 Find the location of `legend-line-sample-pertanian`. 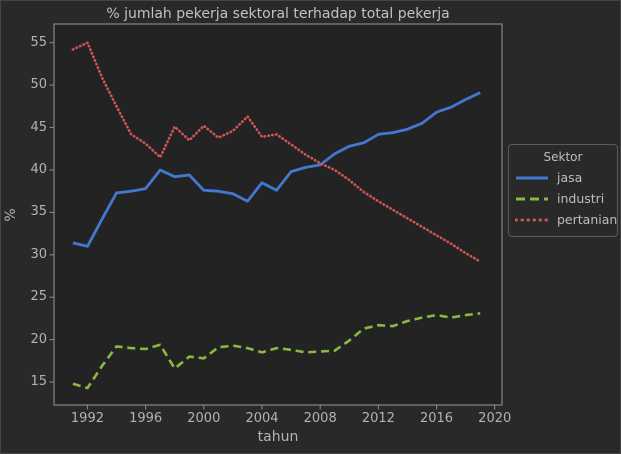

legend-line-sample-pertanian is located at coordinates (532, 219).